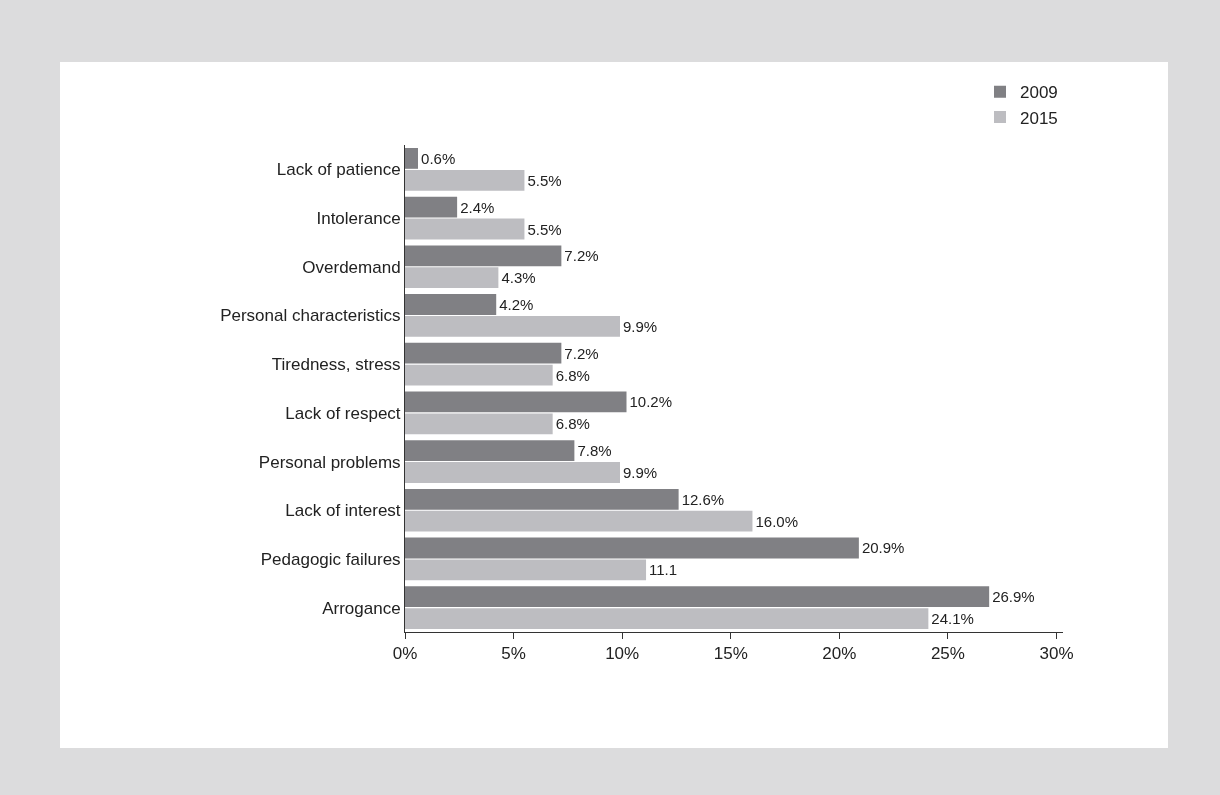  I want to click on y-tick-label: Tiredness, stress, so click(336, 365).